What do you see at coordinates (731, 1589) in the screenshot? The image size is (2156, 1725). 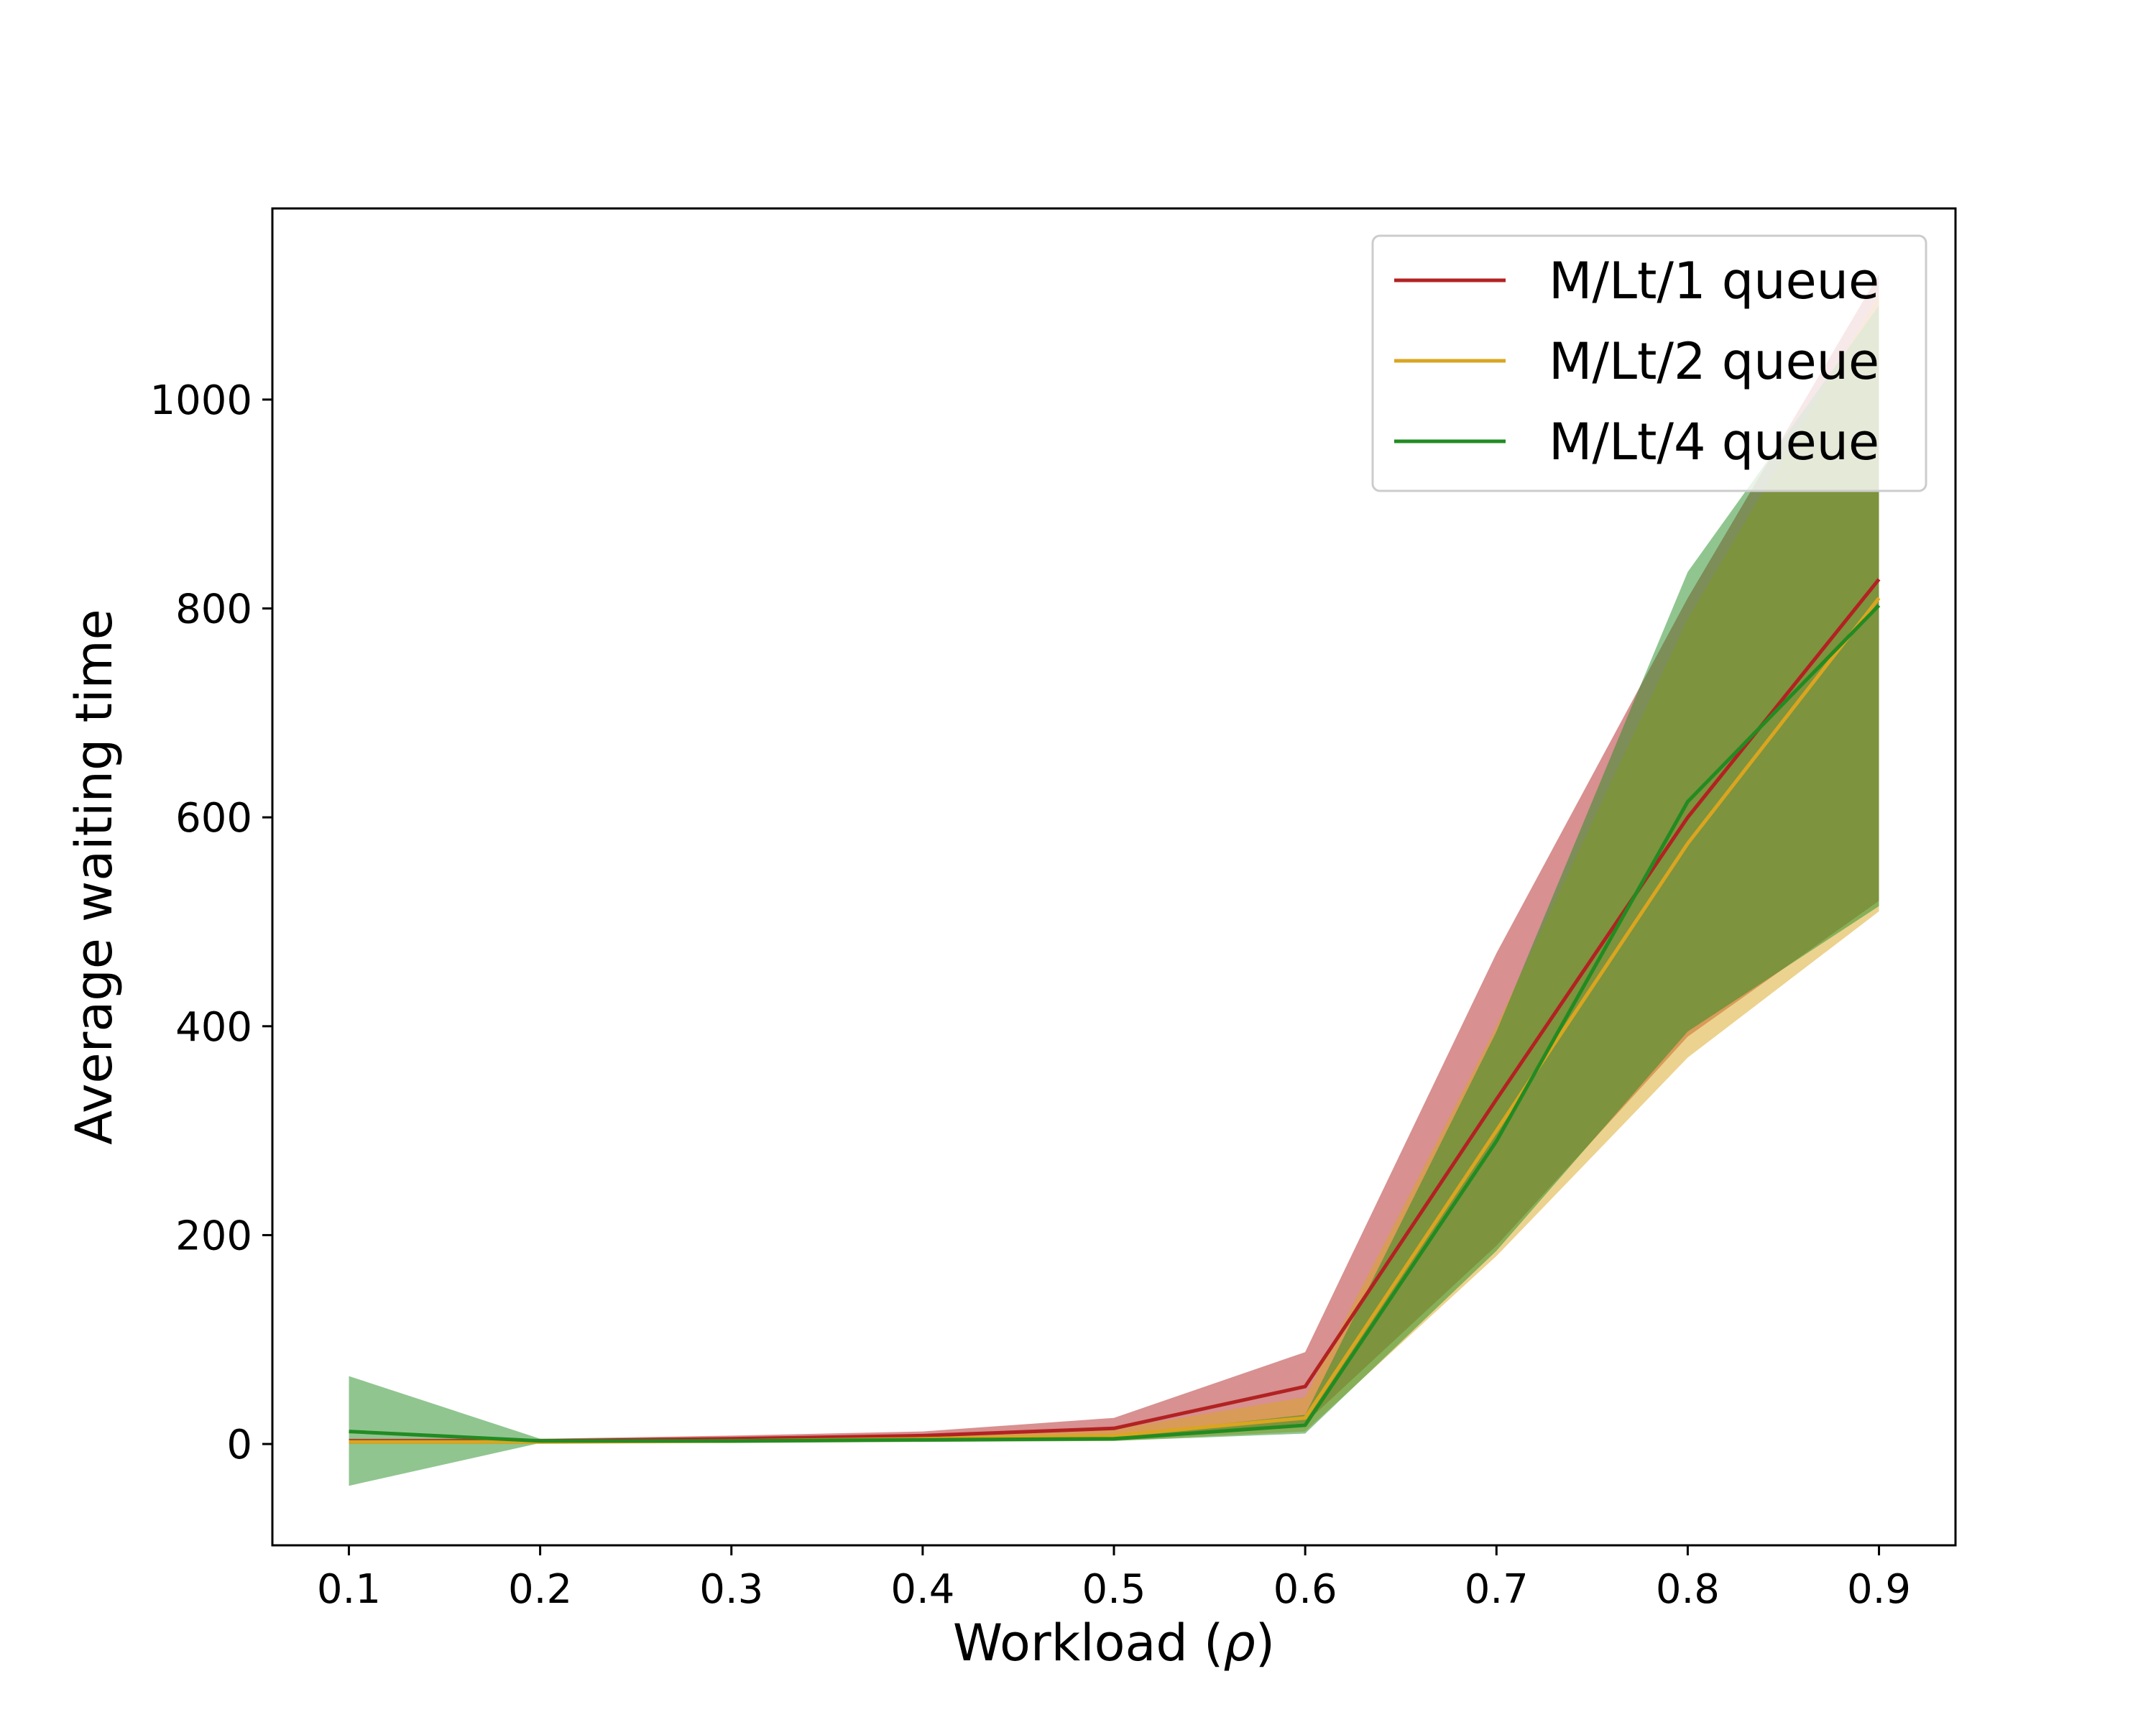 I see `x-tick-label: 0.3` at bounding box center [731, 1589].